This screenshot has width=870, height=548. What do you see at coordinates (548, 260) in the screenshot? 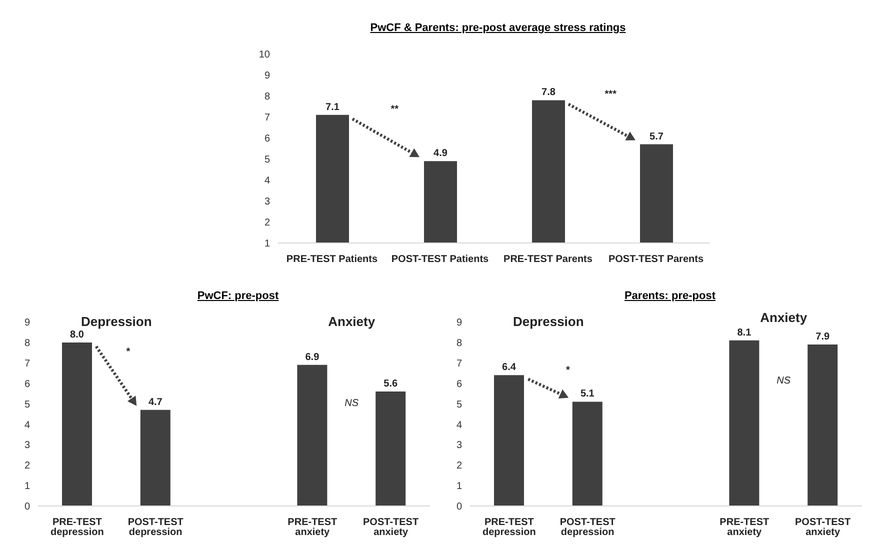
I see `x-tick-label: PRE-TEST Parents` at bounding box center [548, 260].